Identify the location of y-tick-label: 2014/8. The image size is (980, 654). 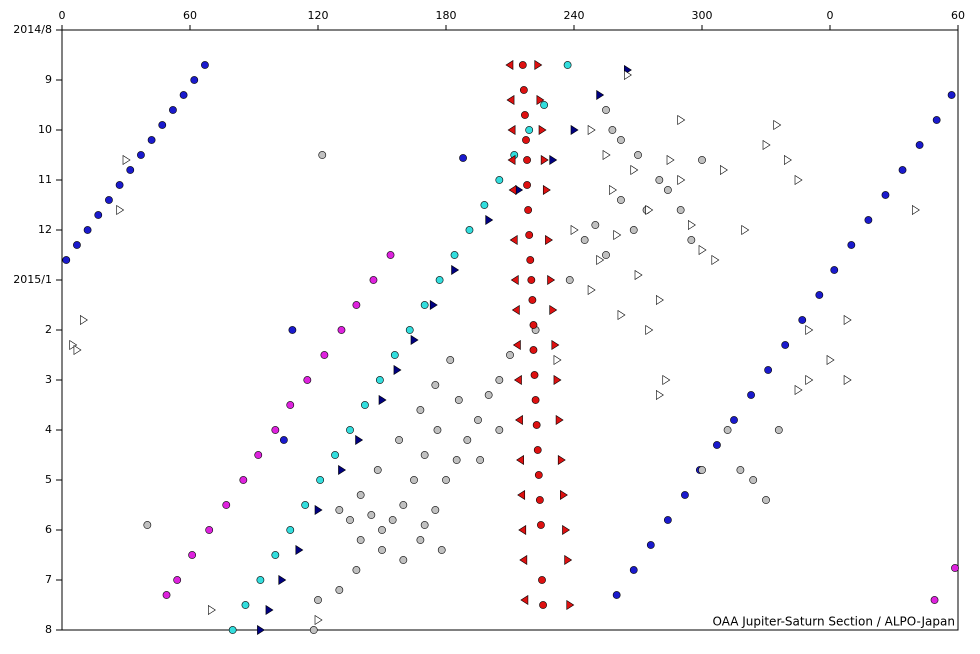
(32, 29).